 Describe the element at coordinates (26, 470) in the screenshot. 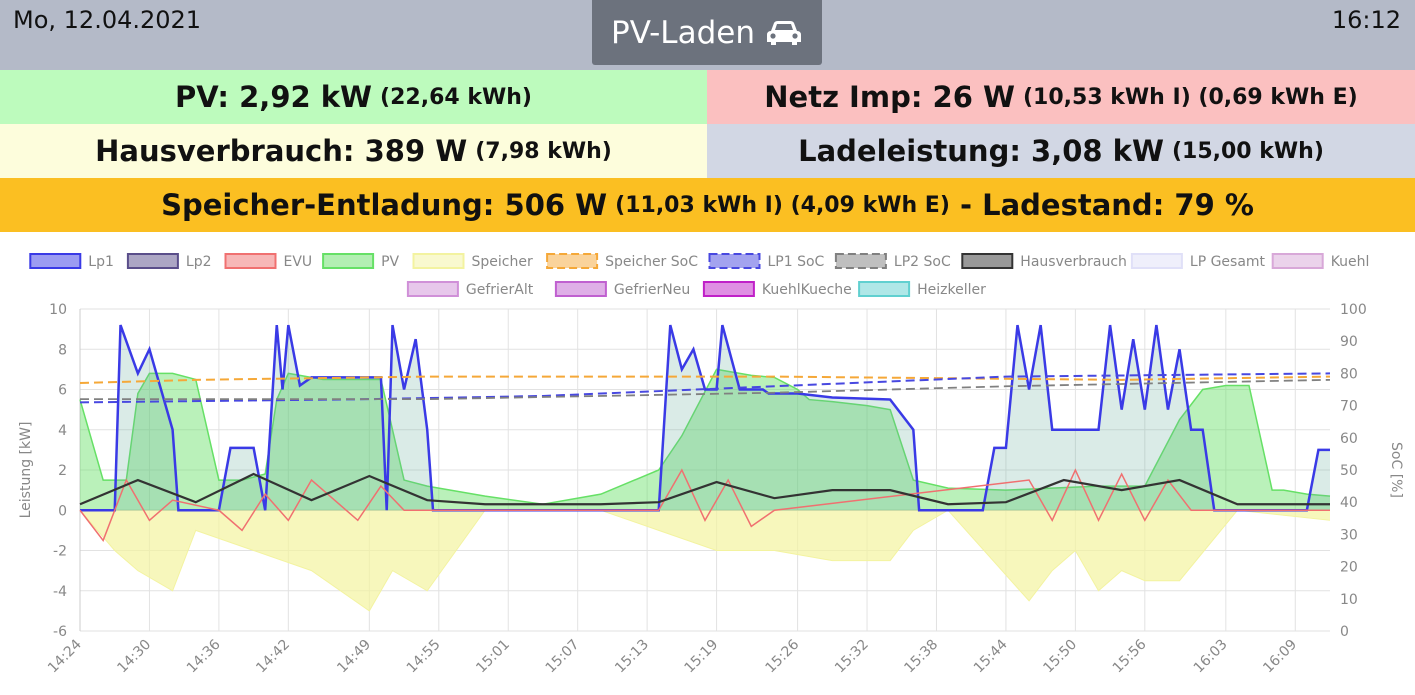

I see `y-left-label: Leistung [kW]` at that location.